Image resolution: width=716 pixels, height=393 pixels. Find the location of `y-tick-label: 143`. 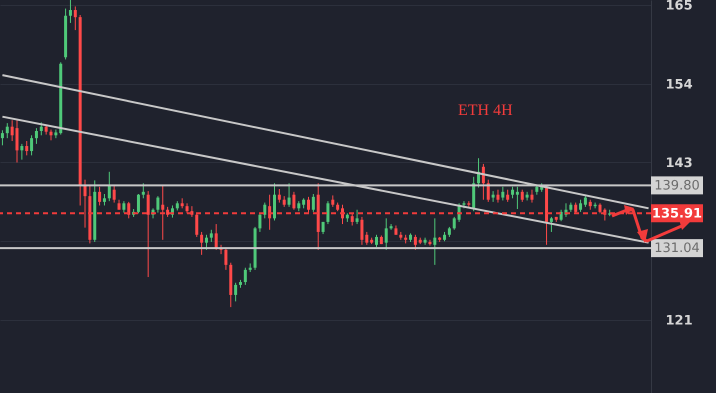

y-tick-label: 143 is located at coordinates (679, 163).